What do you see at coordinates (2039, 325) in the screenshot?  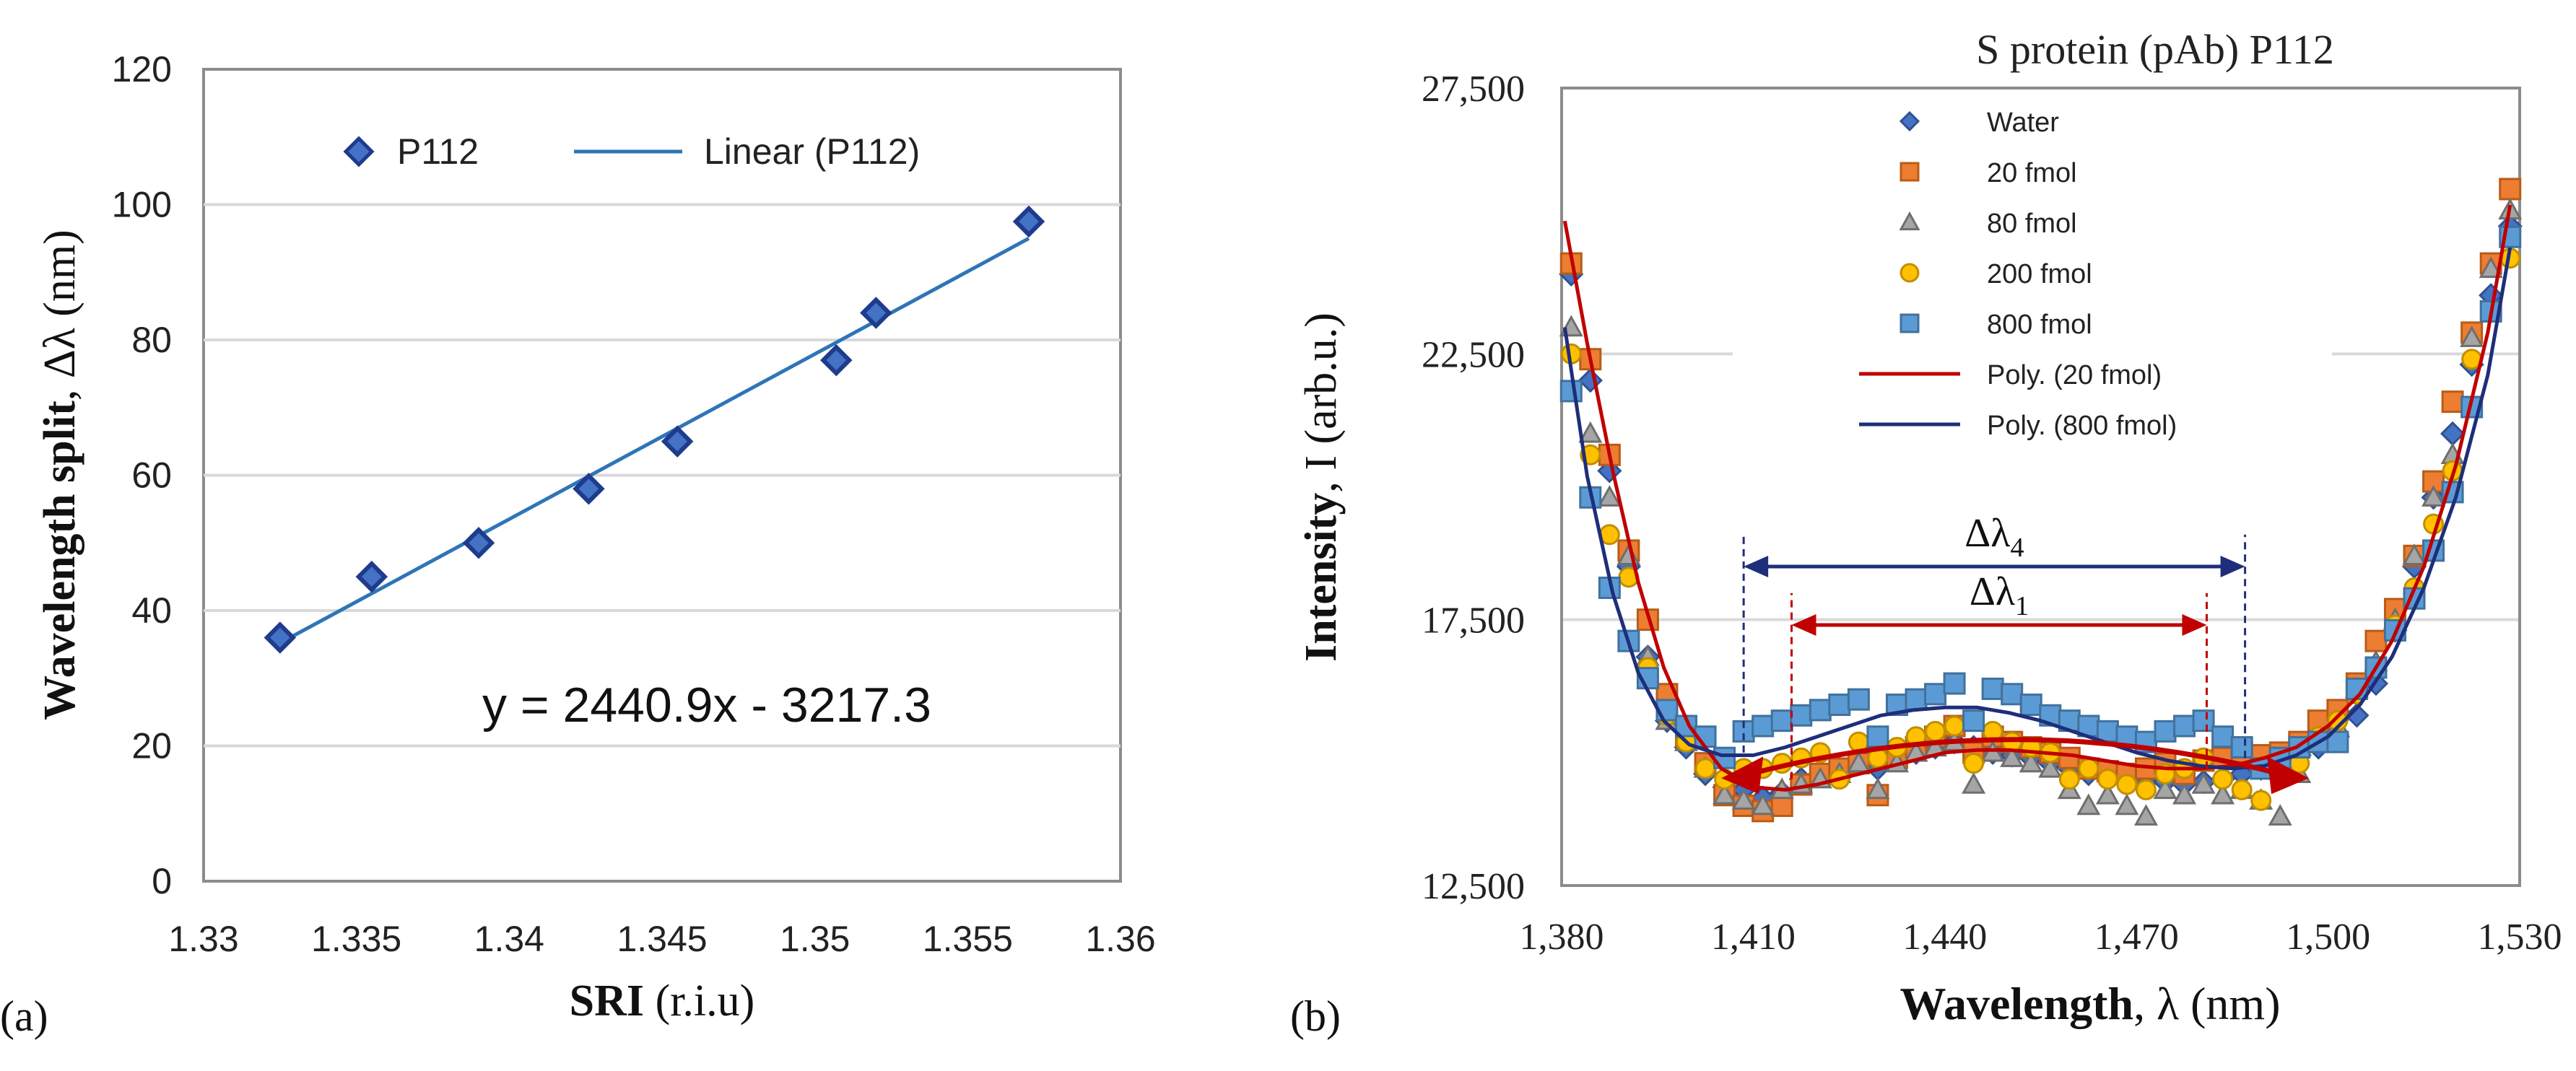 I see `panel-b-legend-label: 800 fmol` at bounding box center [2039, 325].